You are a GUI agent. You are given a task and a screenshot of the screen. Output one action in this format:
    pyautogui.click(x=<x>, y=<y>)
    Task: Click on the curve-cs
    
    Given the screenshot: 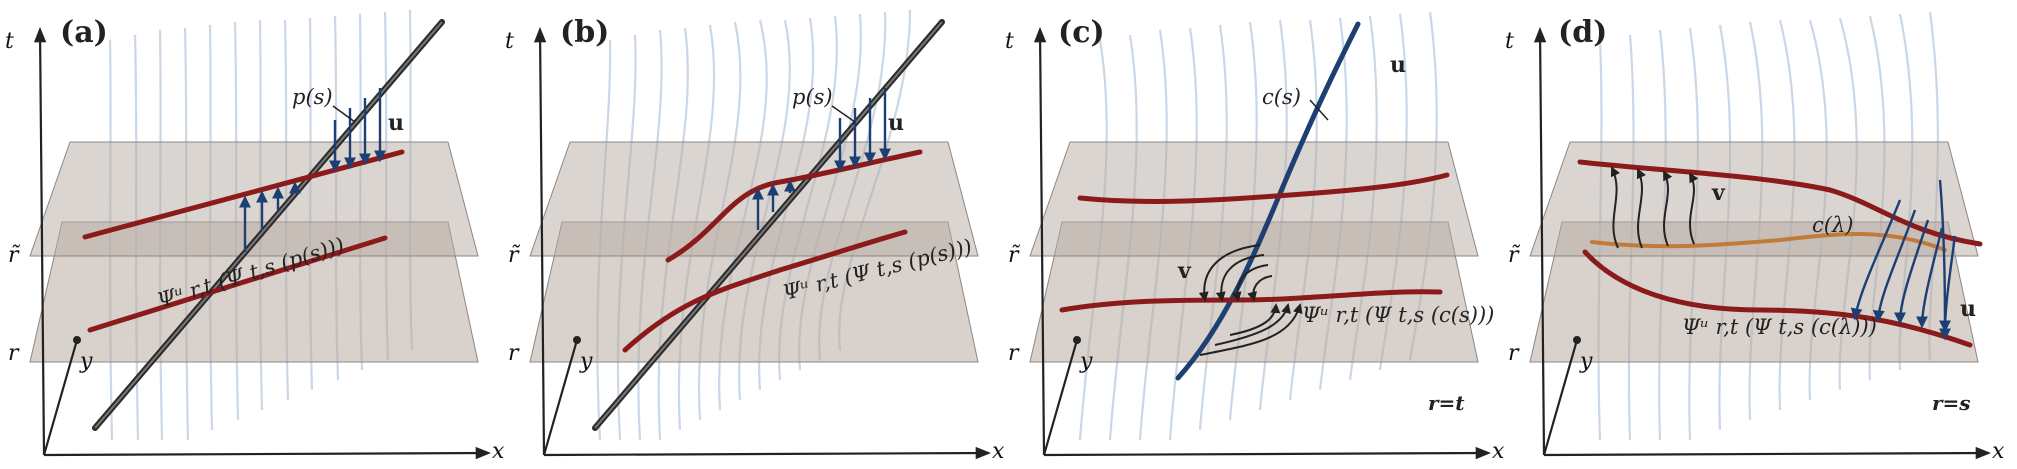 What is the action you would take?
    pyautogui.click(x=1268, y=201)
    